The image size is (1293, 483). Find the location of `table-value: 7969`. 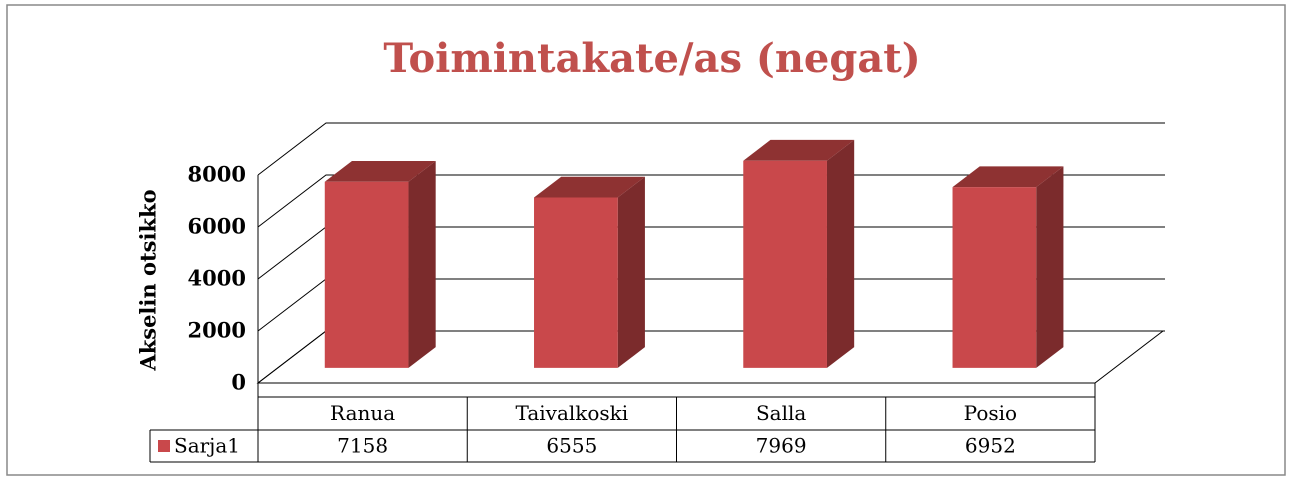

table-value: 7969 is located at coordinates (781, 446).